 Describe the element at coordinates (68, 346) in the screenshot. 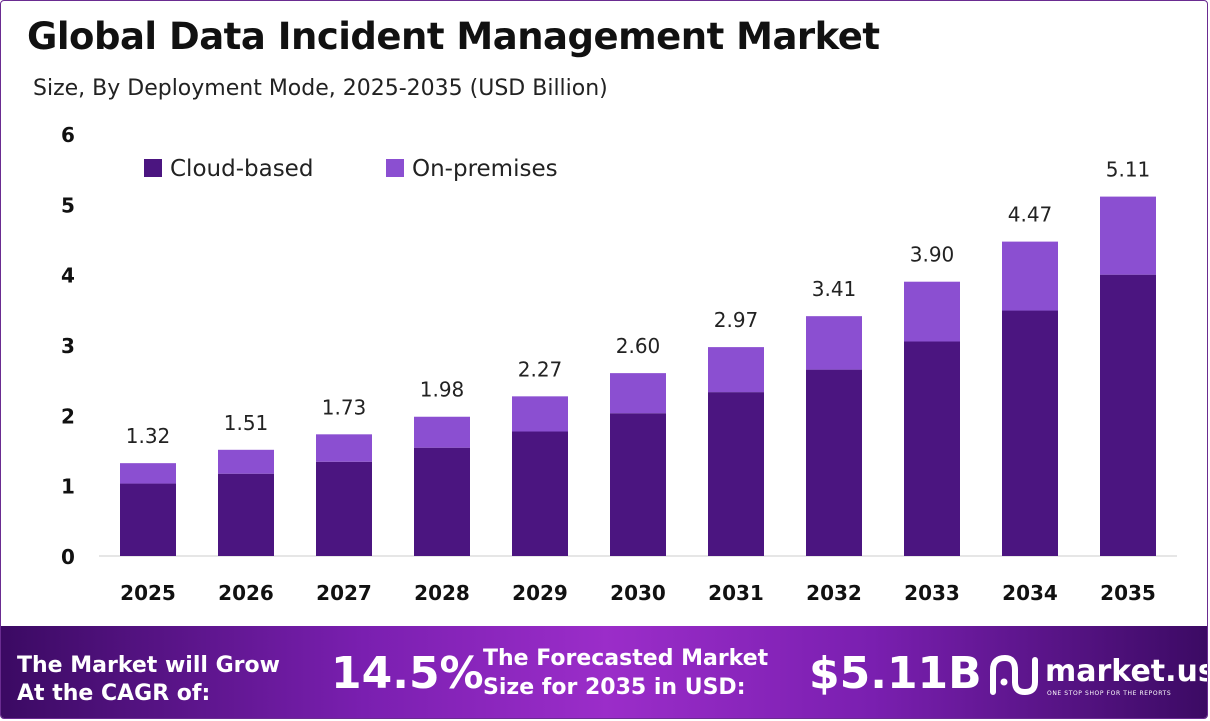

I see `y-tick-label: 3` at that location.